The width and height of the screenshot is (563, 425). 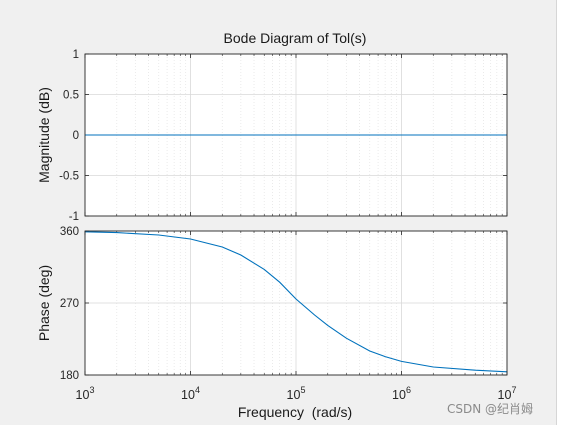 What do you see at coordinates (295, 38) in the screenshot?
I see `chart-title: Bode Diagram of Tol(s)` at bounding box center [295, 38].